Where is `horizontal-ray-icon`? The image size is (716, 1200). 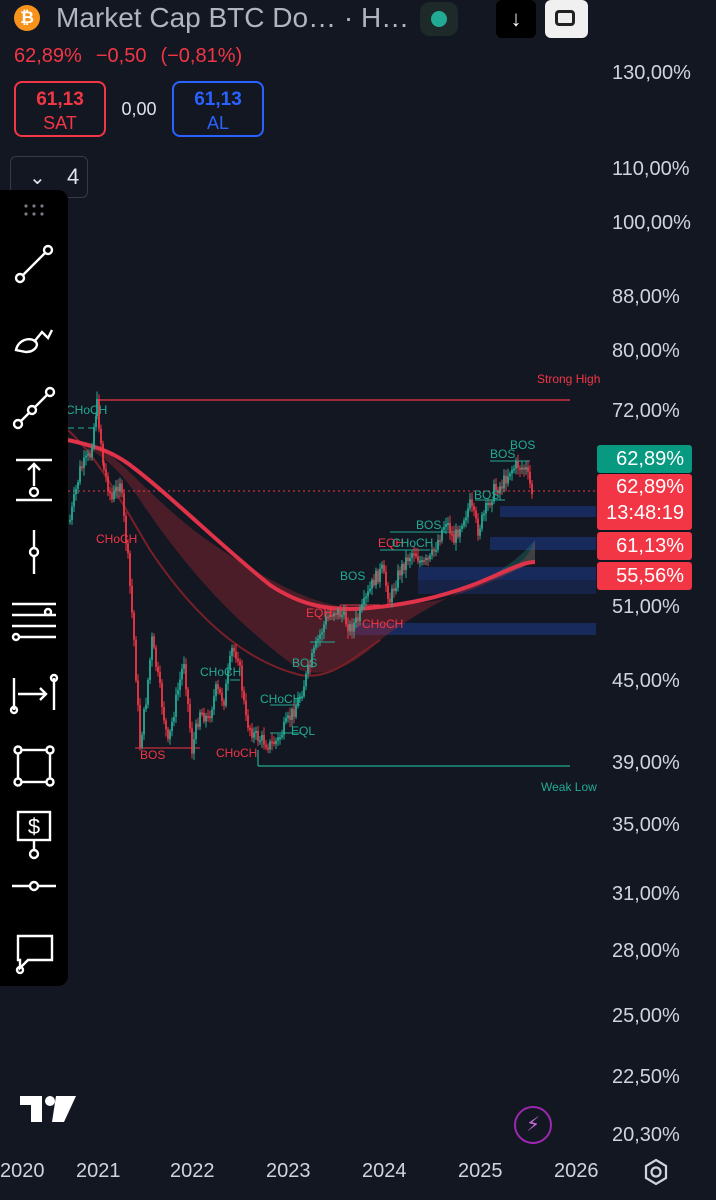 horizontal-ray-icon is located at coordinates (34, 886).